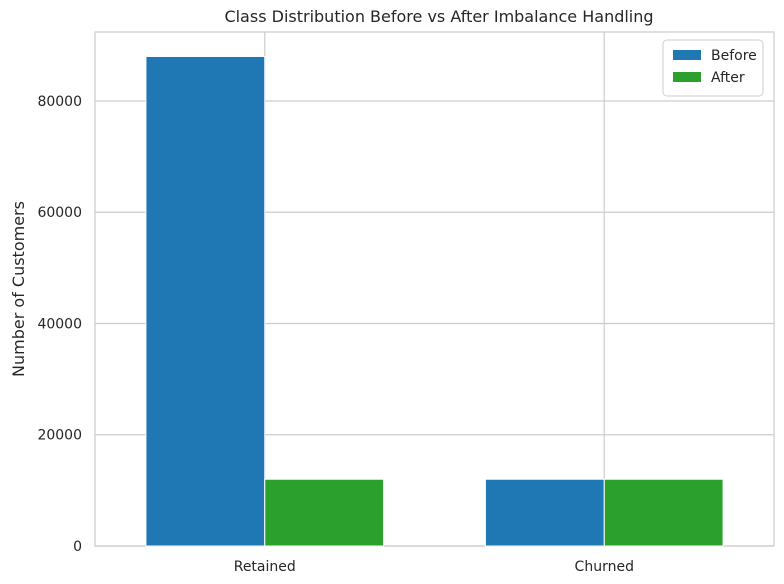 This screenshot has height=584, width=784. Describe the element at coordinates (687, 77) in the screenshot. I see `legend-swatch-after` at that location.